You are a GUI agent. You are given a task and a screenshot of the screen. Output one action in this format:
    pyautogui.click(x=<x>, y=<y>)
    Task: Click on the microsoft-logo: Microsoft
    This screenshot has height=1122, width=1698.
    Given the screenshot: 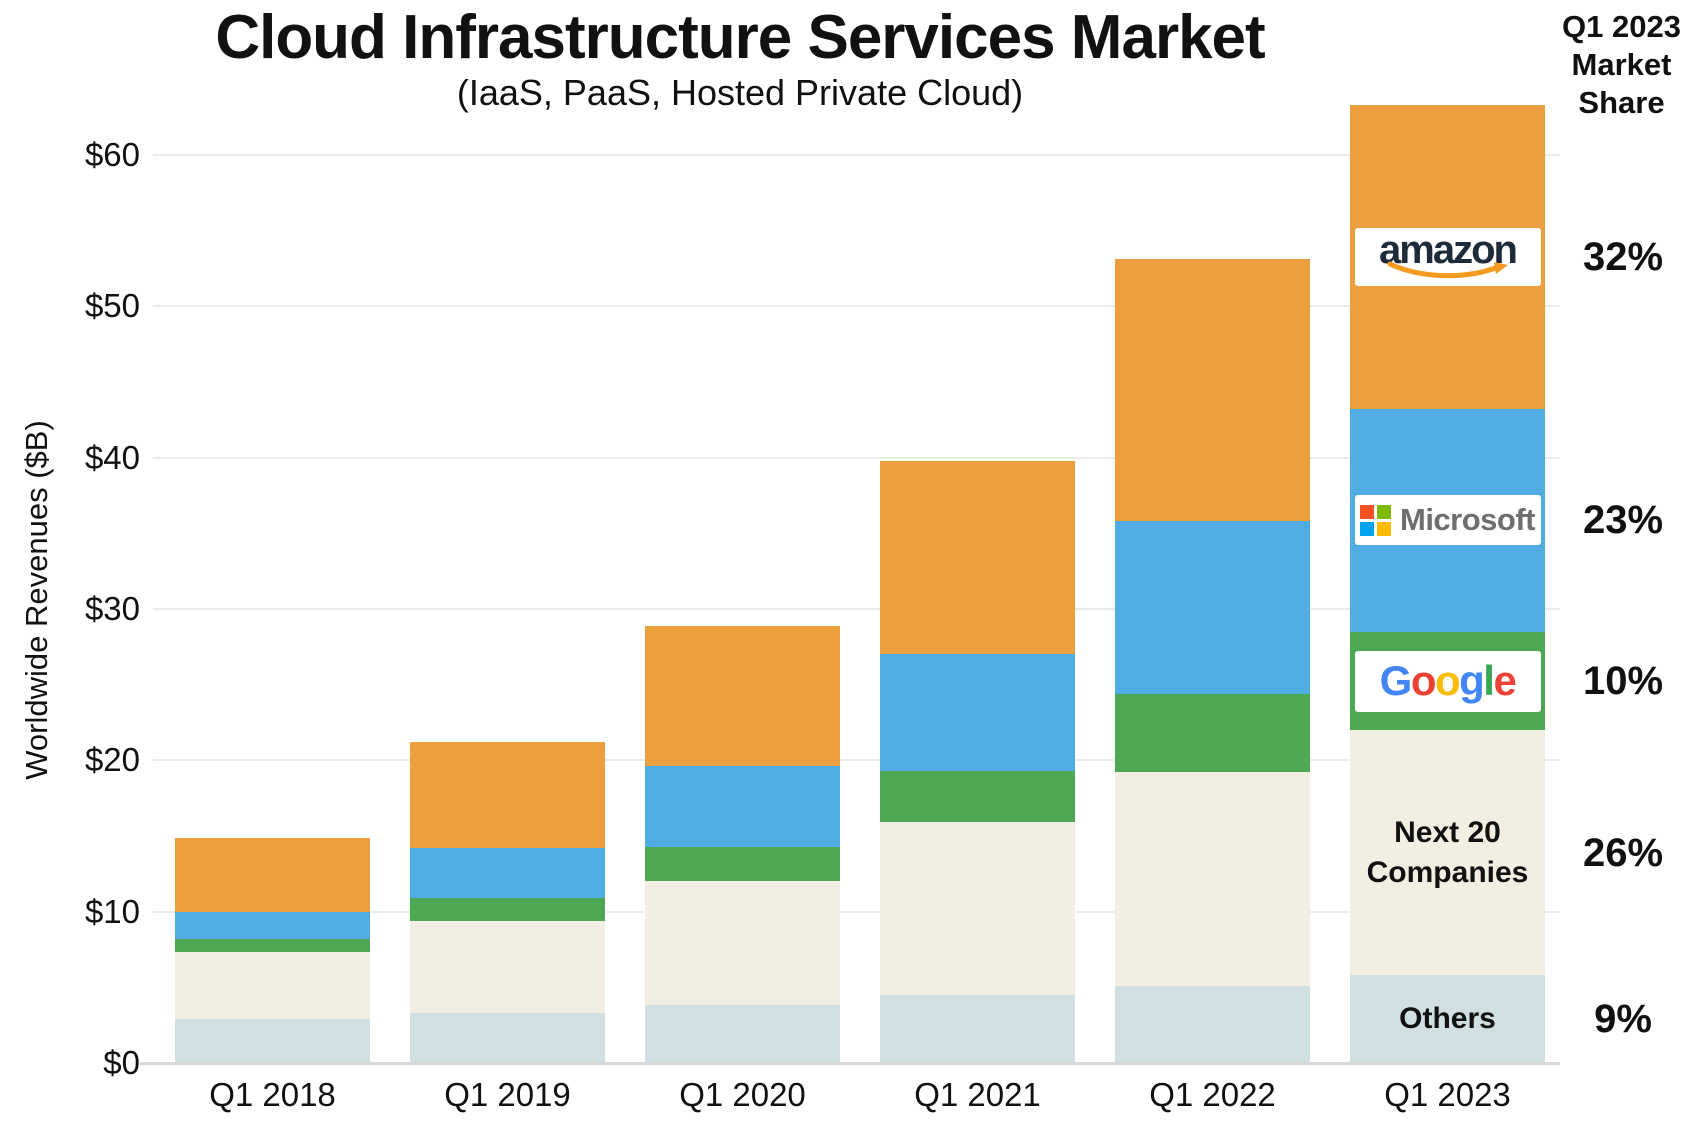 What is the action you would take?
    pyautogui.click(x=1447, y=520)
    